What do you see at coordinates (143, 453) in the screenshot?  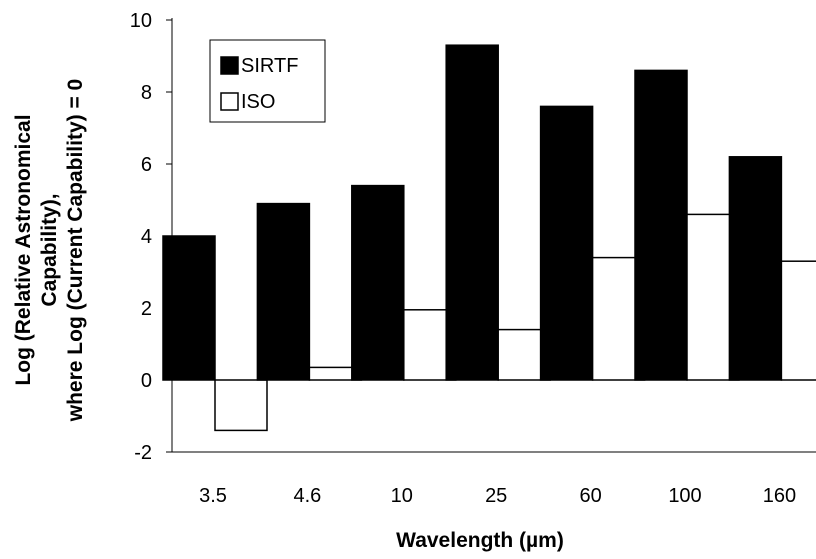 I see `y-tick-label: -2` at bounding box center [143, 453].